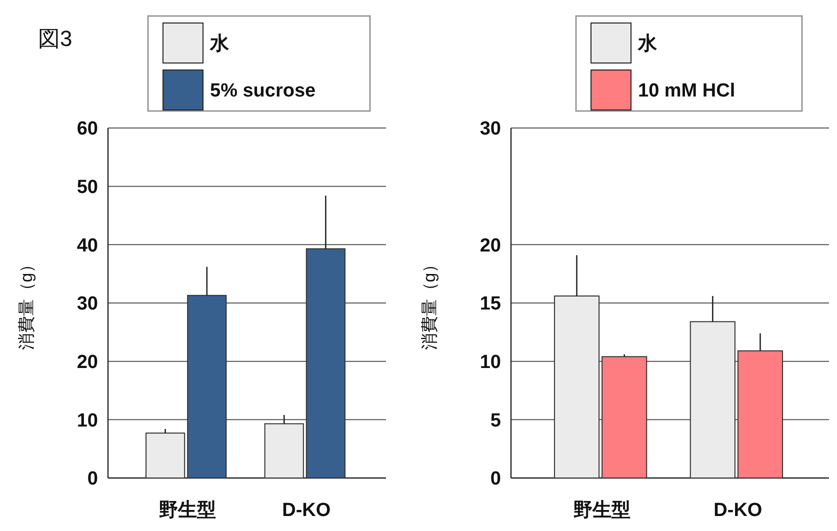 This screenshot has height=531, width=837. I want to click on y-tick-label: 15, so click(491, 304).